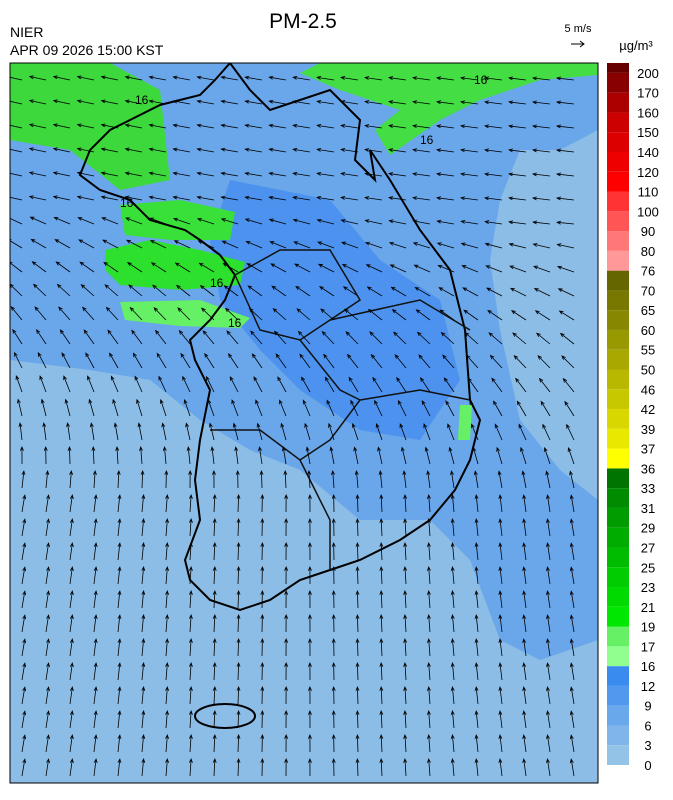 This screenshot has height=800, width=673. What do you see at coordinates (648, 646) in the screenshot?
I see `legend-label: 17` at bounding box center [648, 646].